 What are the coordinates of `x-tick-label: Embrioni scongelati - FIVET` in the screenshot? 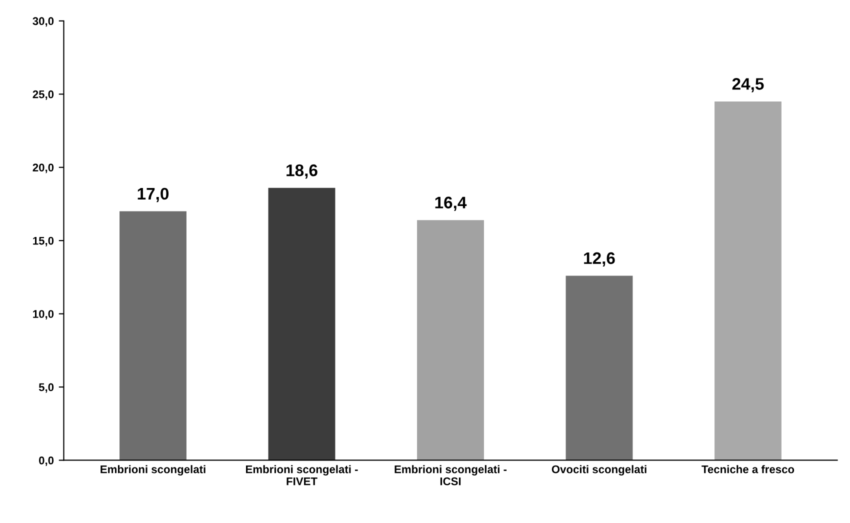 It's located at (302, 475).